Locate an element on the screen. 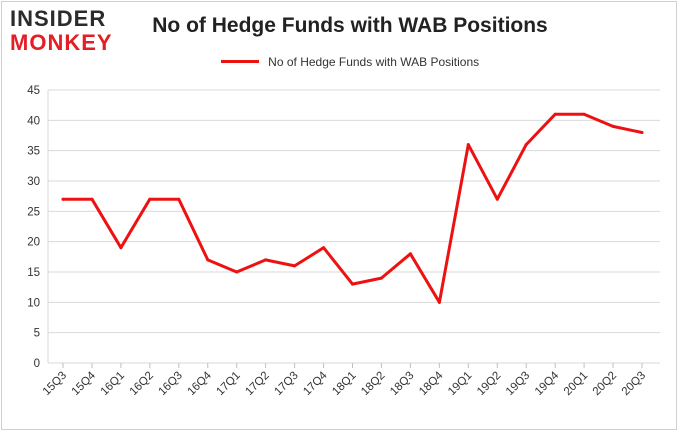 Image resolution: width=680 pixels, height=433 pixels. y-tick-label: 10 is located at coordinates (33, 303).